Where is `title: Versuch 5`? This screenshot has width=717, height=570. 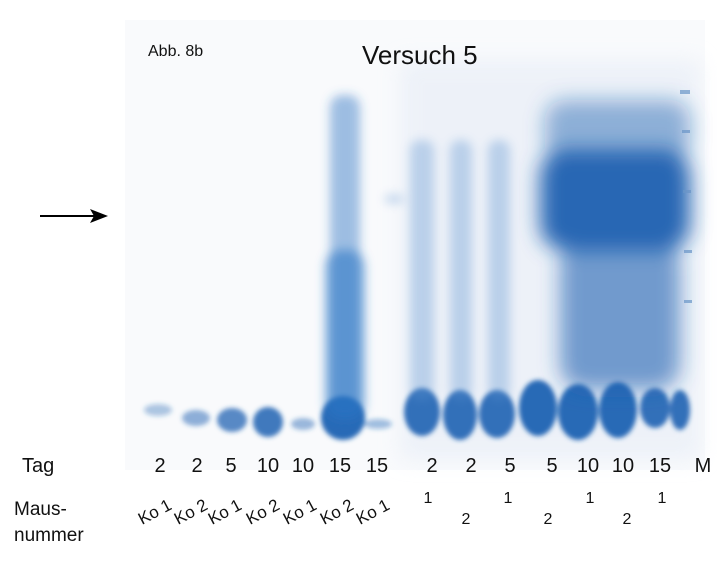 title: Versuch 5 is located at coordinates (420, 55).